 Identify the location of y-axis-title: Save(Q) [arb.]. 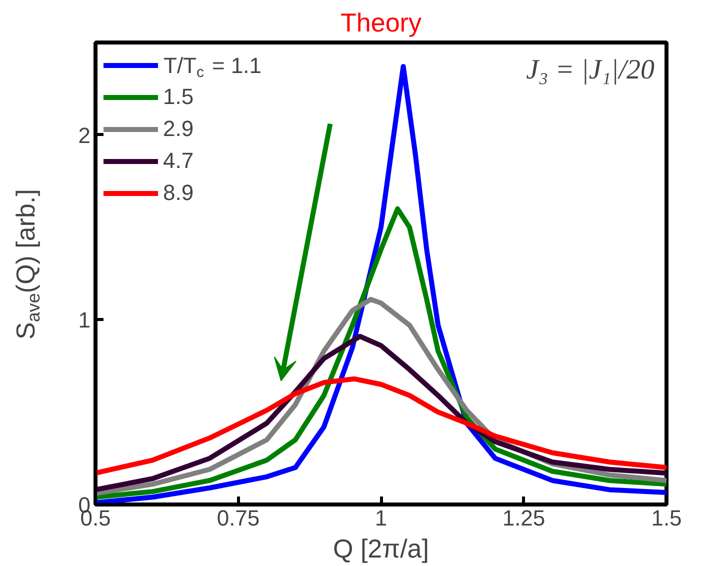
(27, 264).